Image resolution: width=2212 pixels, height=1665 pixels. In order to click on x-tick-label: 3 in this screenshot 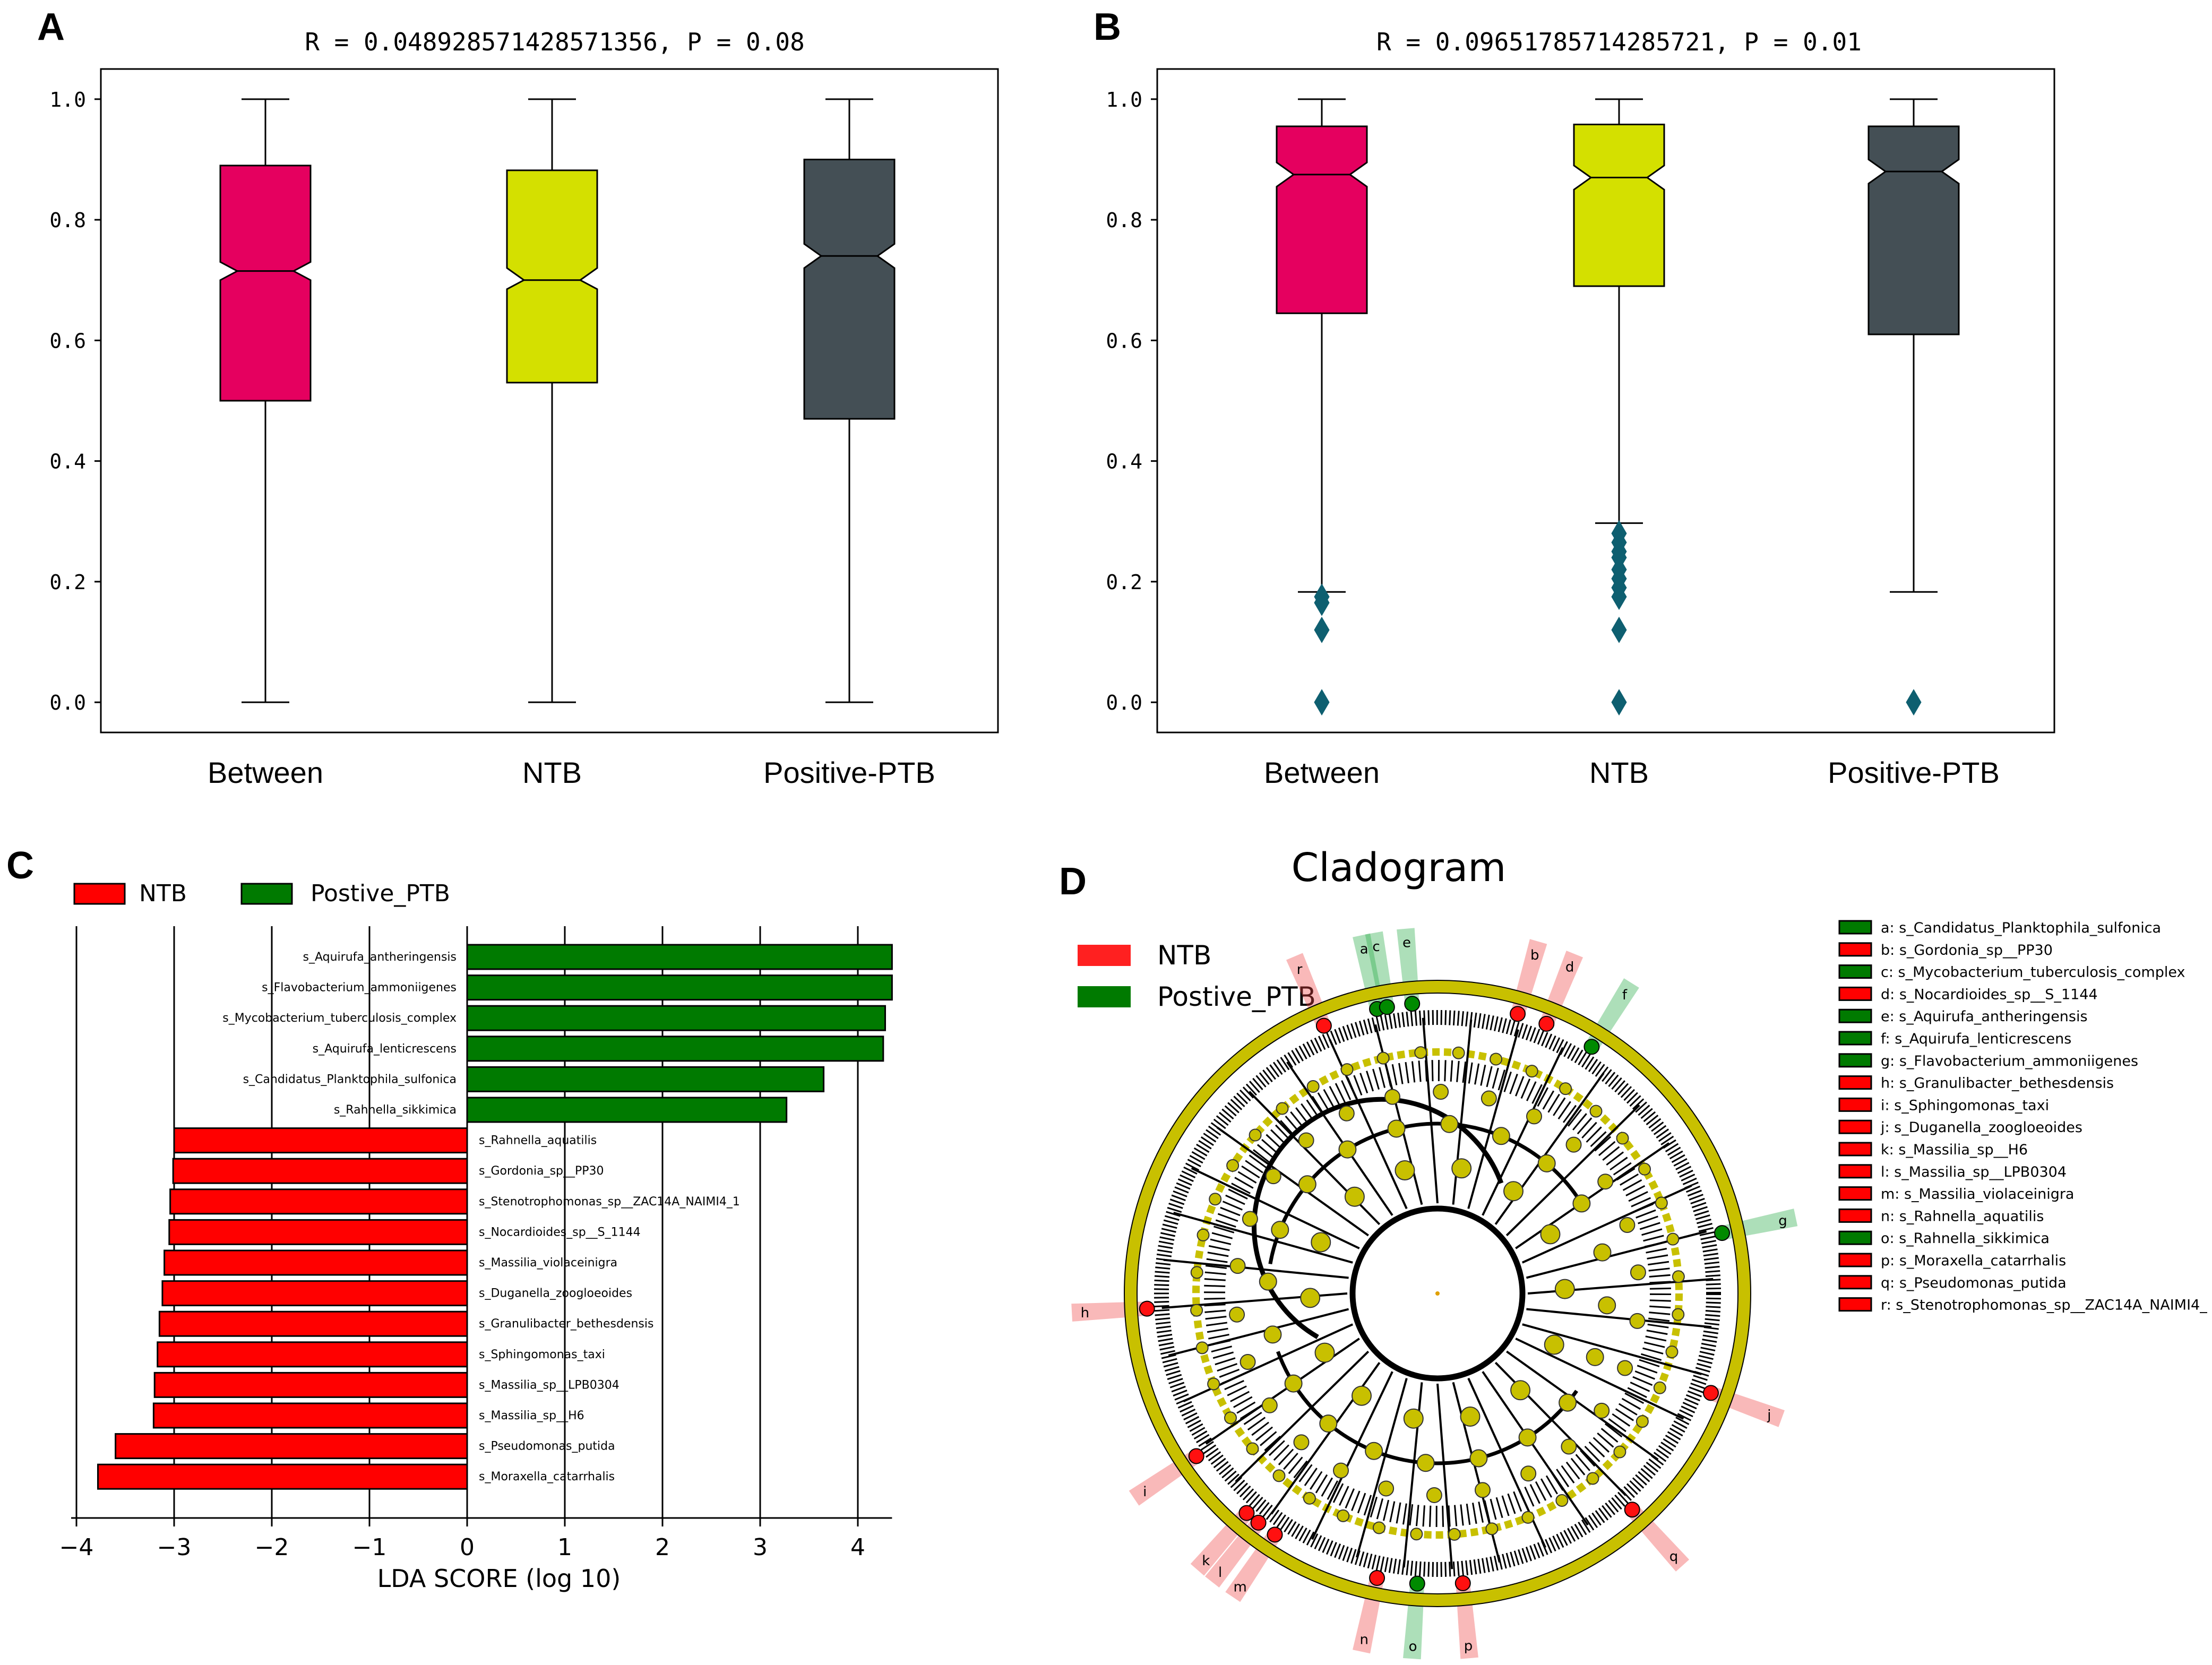, I will do `click(760, 1547)`.